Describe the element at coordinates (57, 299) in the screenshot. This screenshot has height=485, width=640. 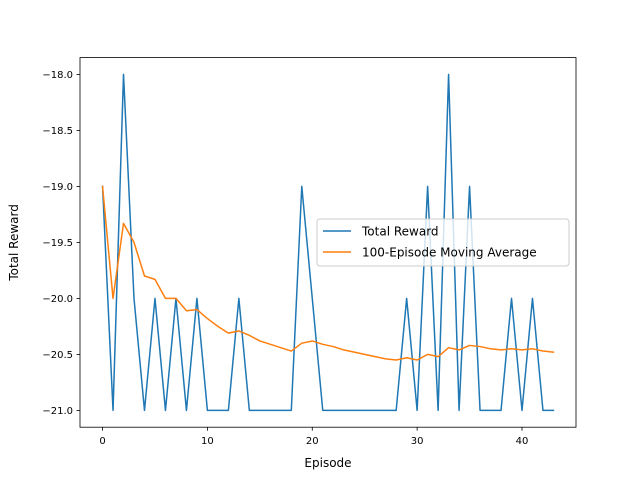
I see `y-tick-label: −20.0` at that location.